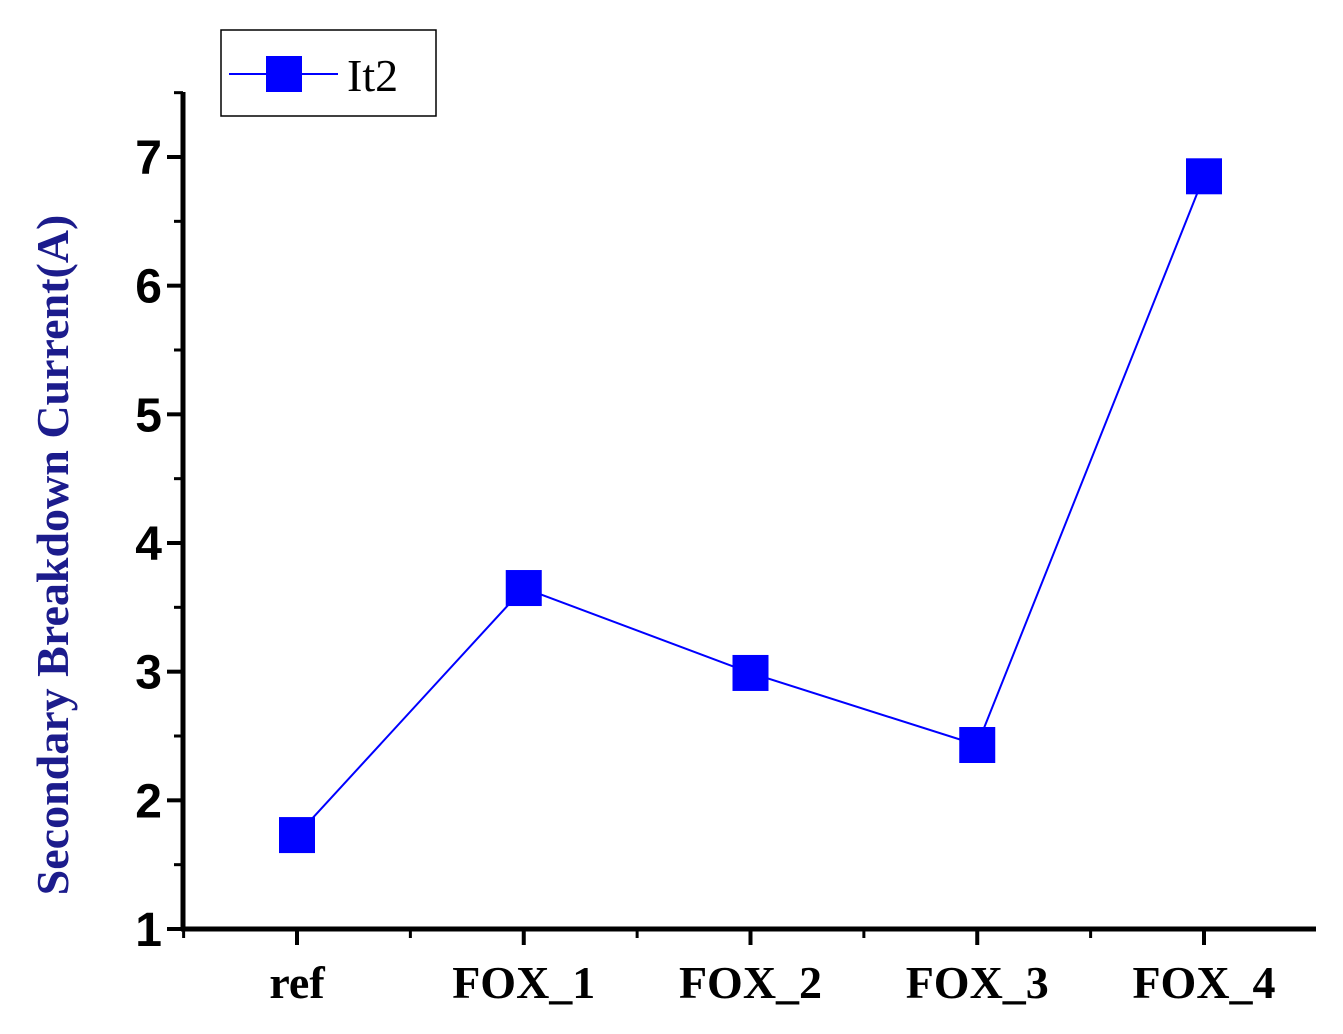 The height and width of the screenshot is (1034, 1343). I want to click on y-tick-label: 2, so click(148, 801).